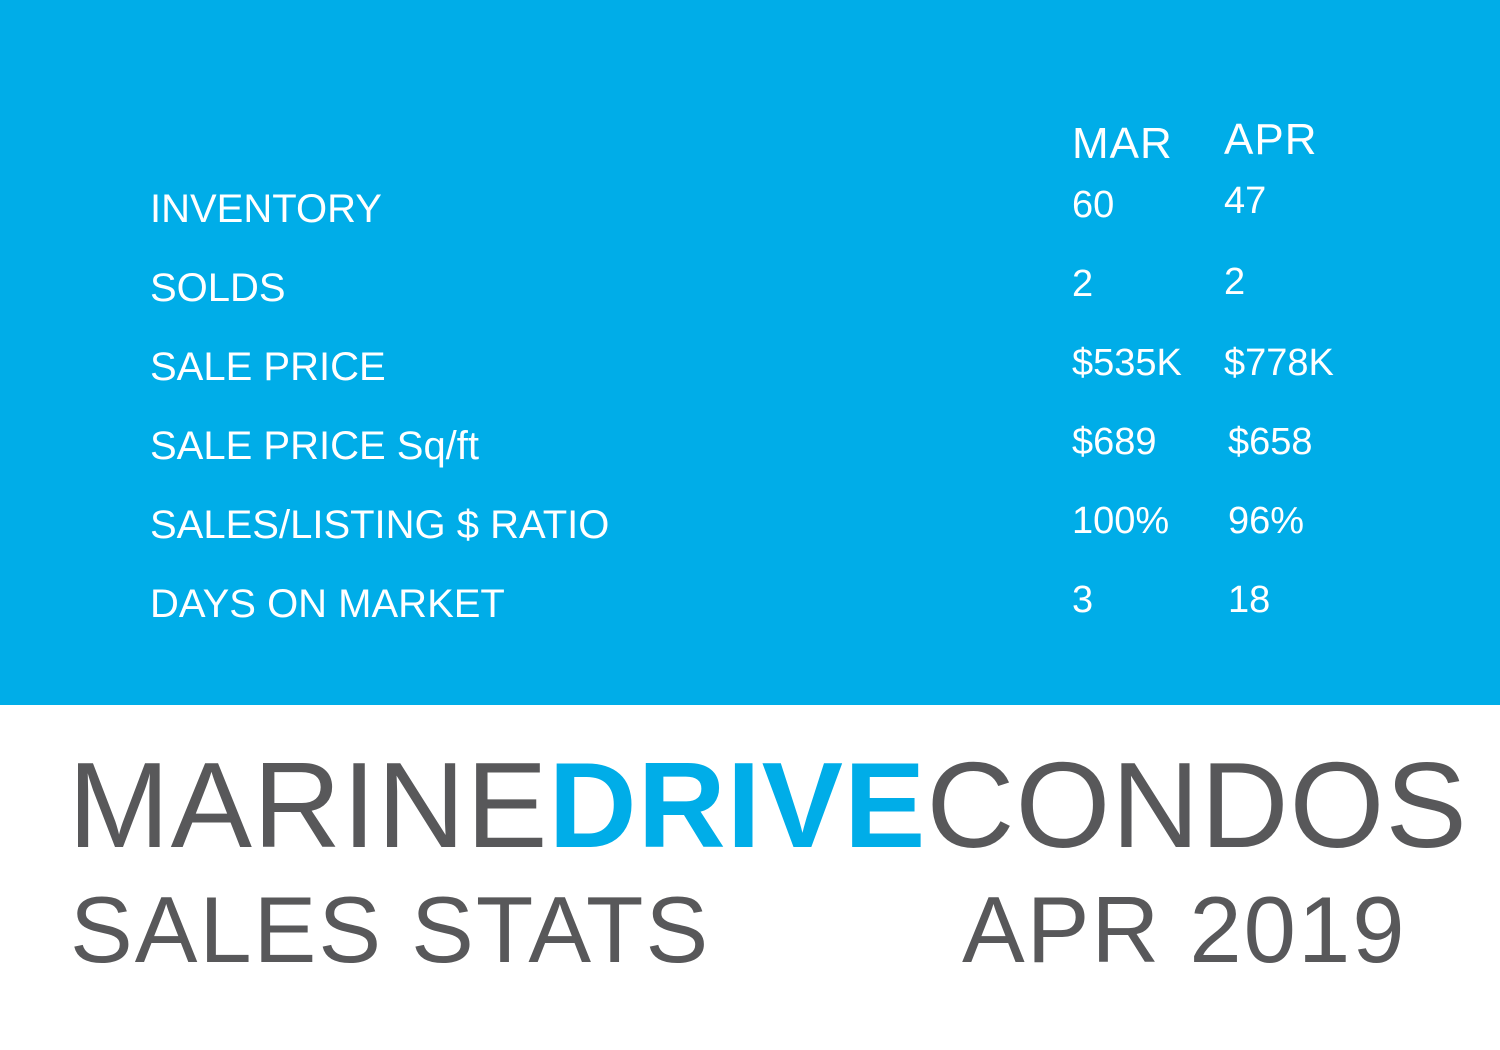  Describe the element at coordinates (1121, 521) in the screenshot. I see `stat-value-mar: 100%` at that location.